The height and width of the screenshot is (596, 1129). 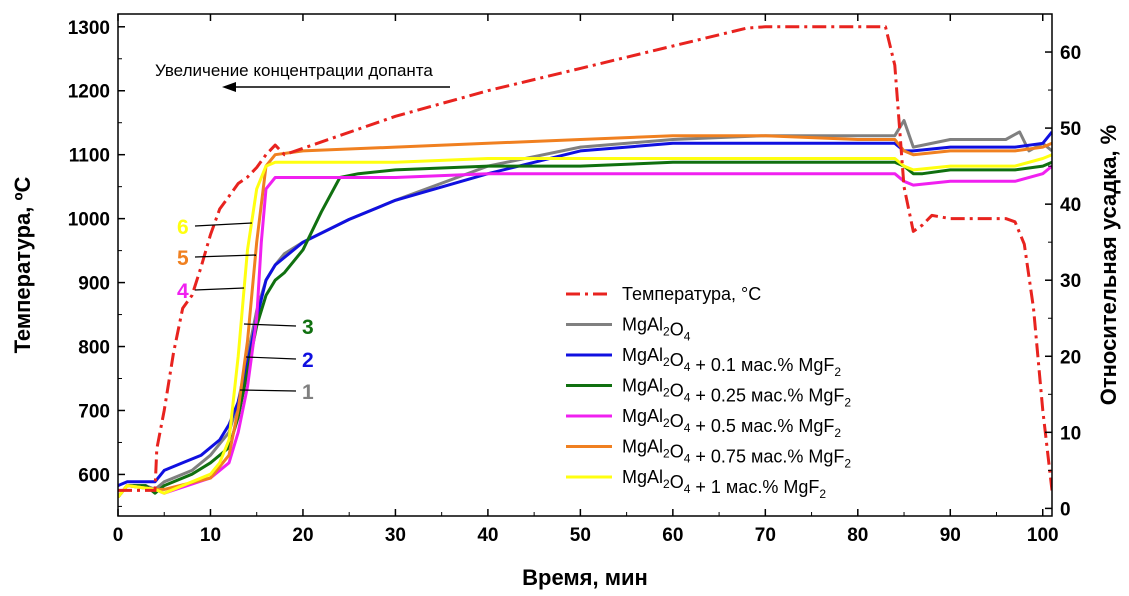 What do you see at coordinates (183, 291) in the screenshot?
I see `curve-label-4: 4` at bounding box center [183, 291].